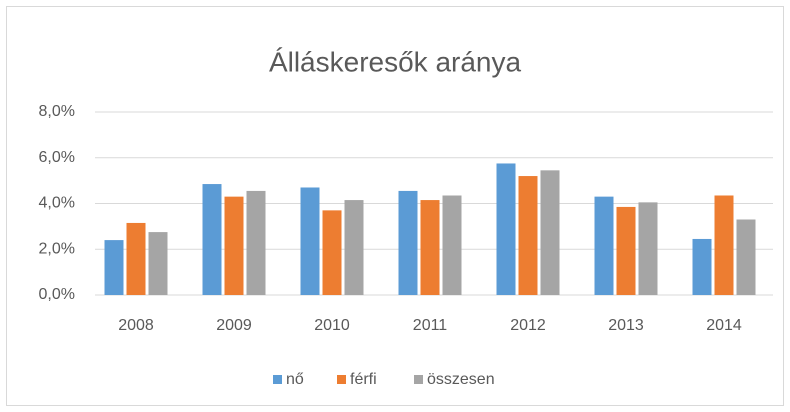 The height and width of the screenshot is (412, 790). What do you see at coordinates (57, 248) in the screenshot?
I see `y-tick-label: 2,0%` at bounding box center [57, 248].